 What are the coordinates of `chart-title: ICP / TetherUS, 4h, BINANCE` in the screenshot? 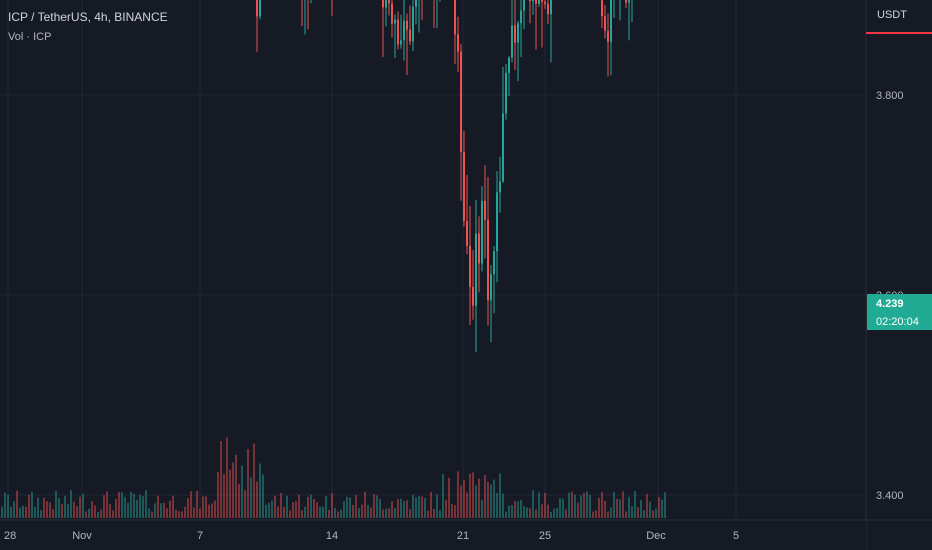 It's located at (88, 17).